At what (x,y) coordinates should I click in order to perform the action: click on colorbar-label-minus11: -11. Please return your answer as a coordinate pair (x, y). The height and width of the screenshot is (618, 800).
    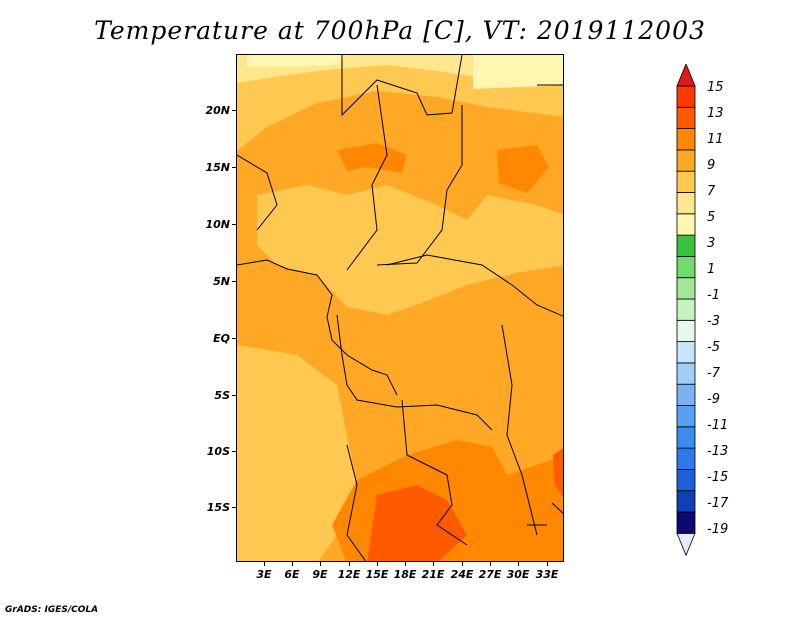
    Looking at the image, I should click on (718, 425).